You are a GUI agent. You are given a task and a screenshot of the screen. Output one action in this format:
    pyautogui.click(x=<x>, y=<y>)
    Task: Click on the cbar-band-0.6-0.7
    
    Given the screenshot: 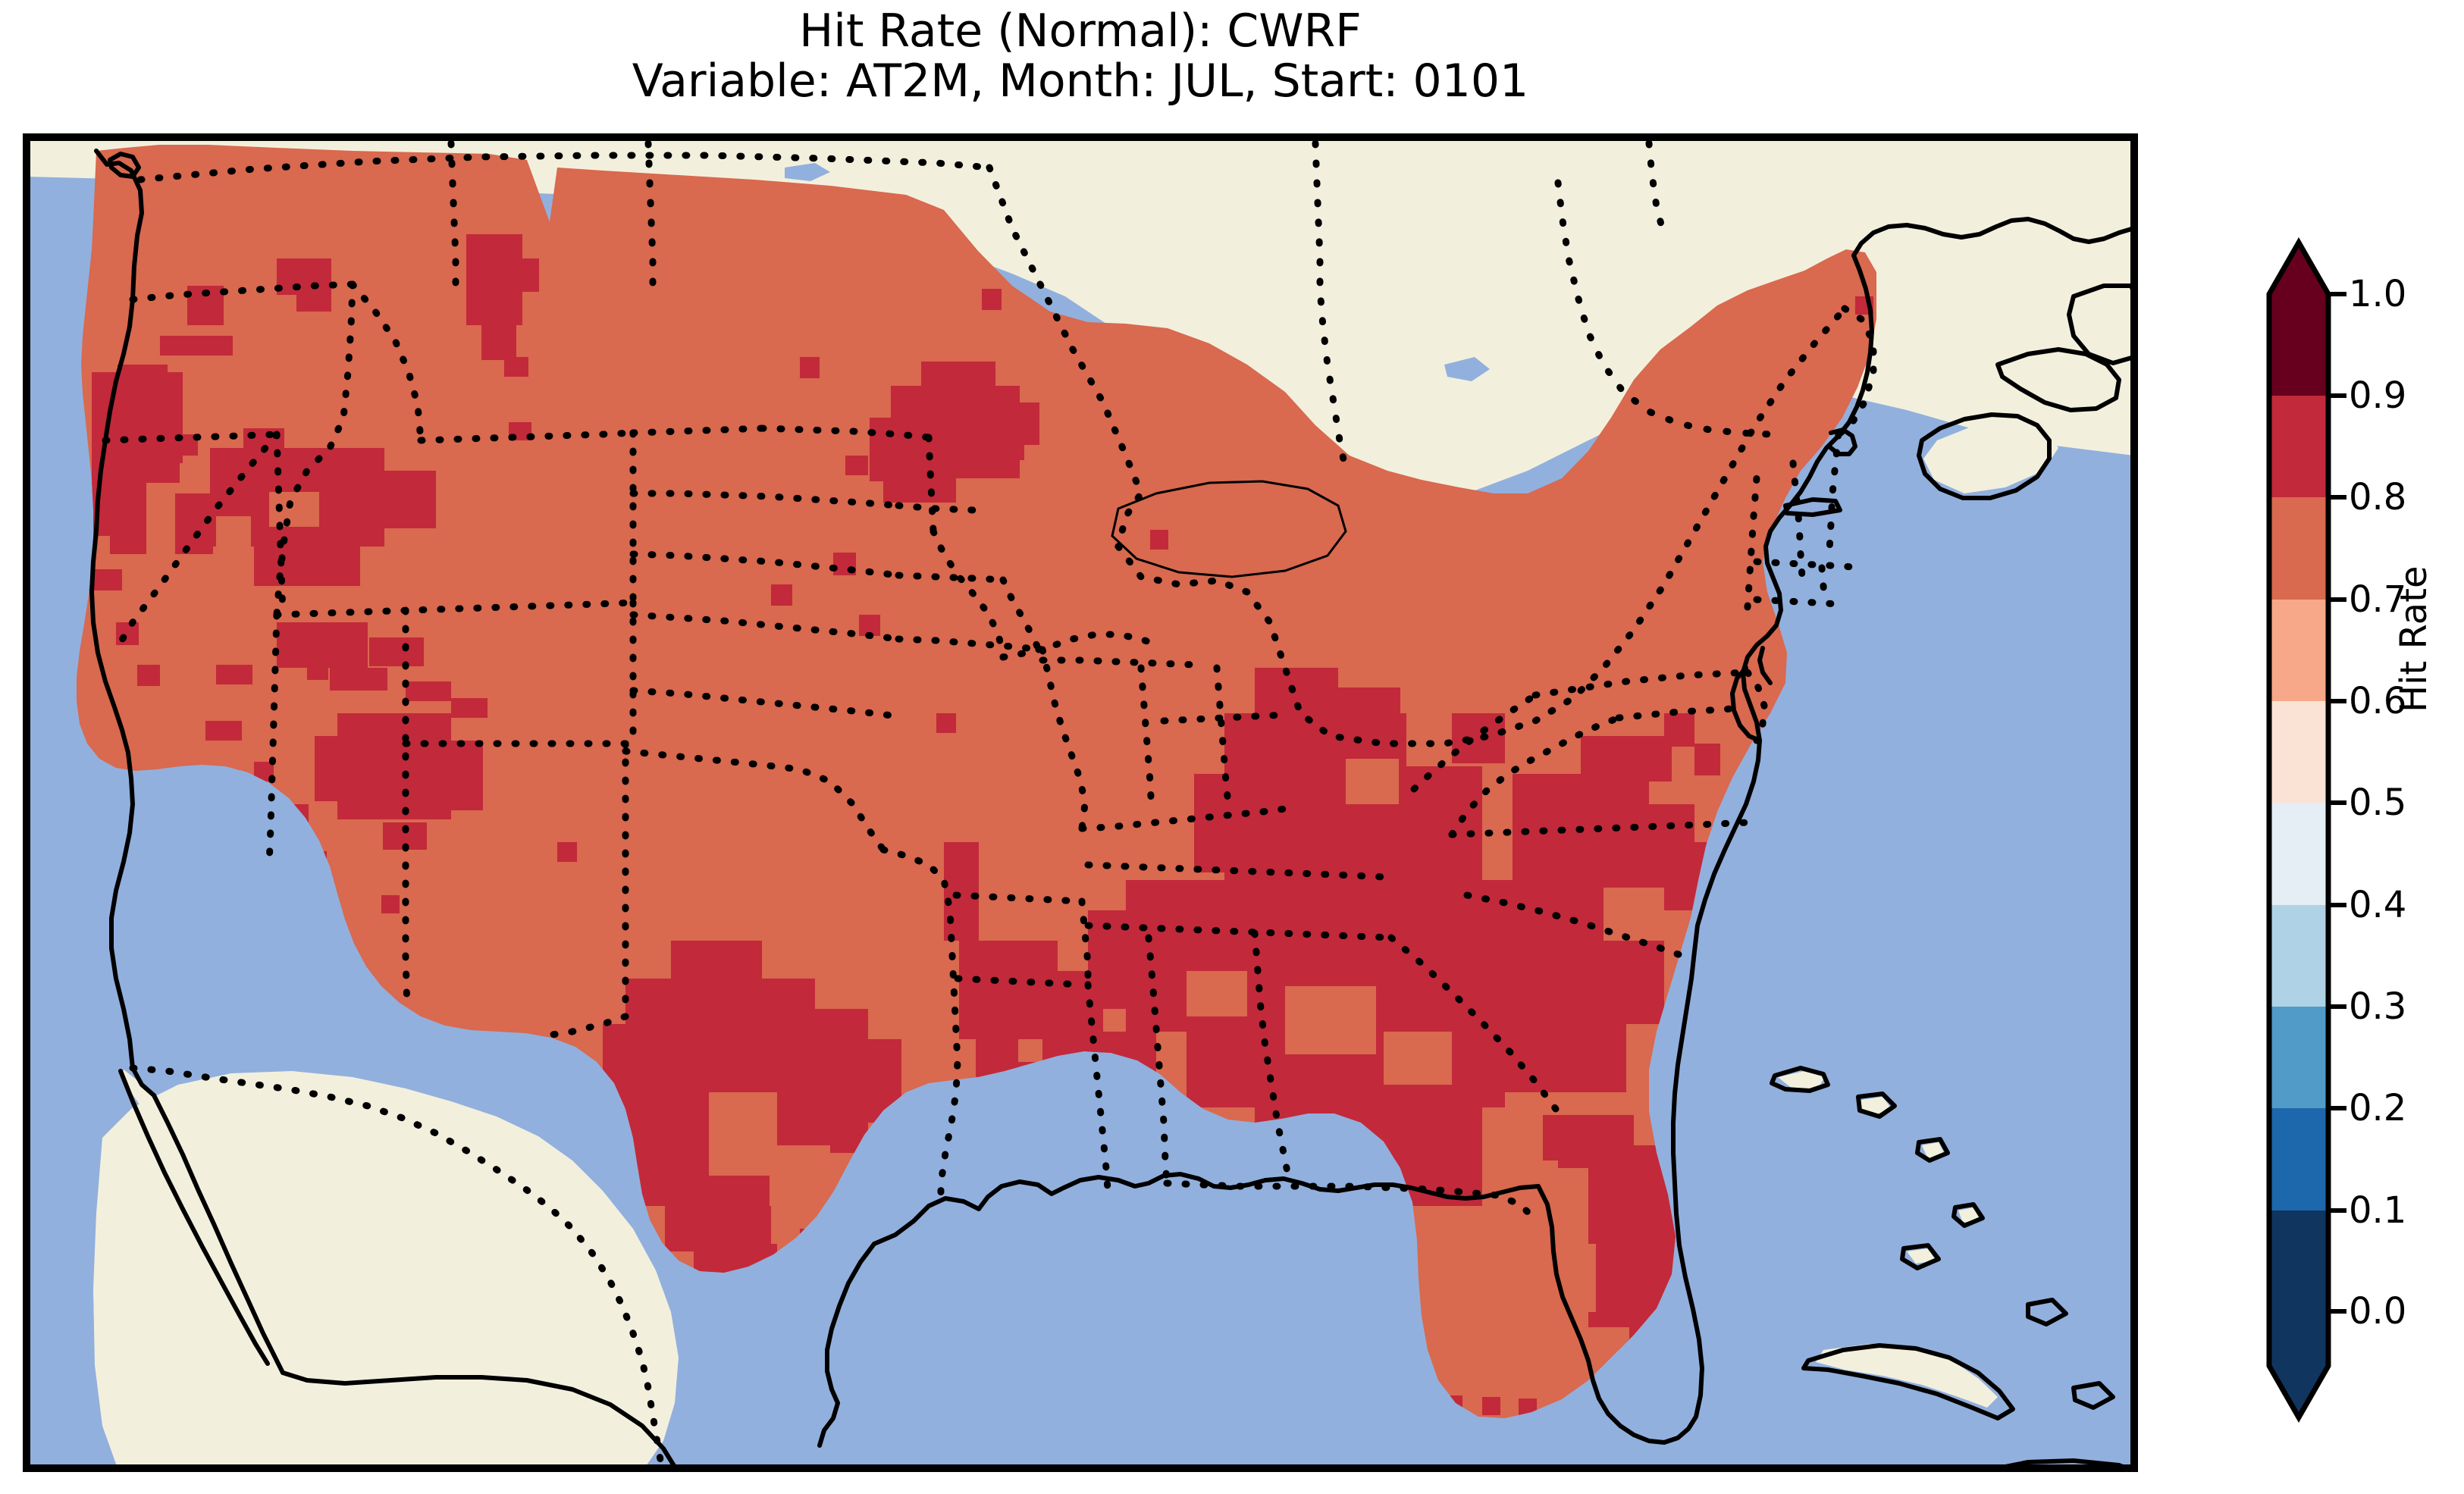 What is the action you would take?
    pyautogui.click(x=2298, y=650)
    